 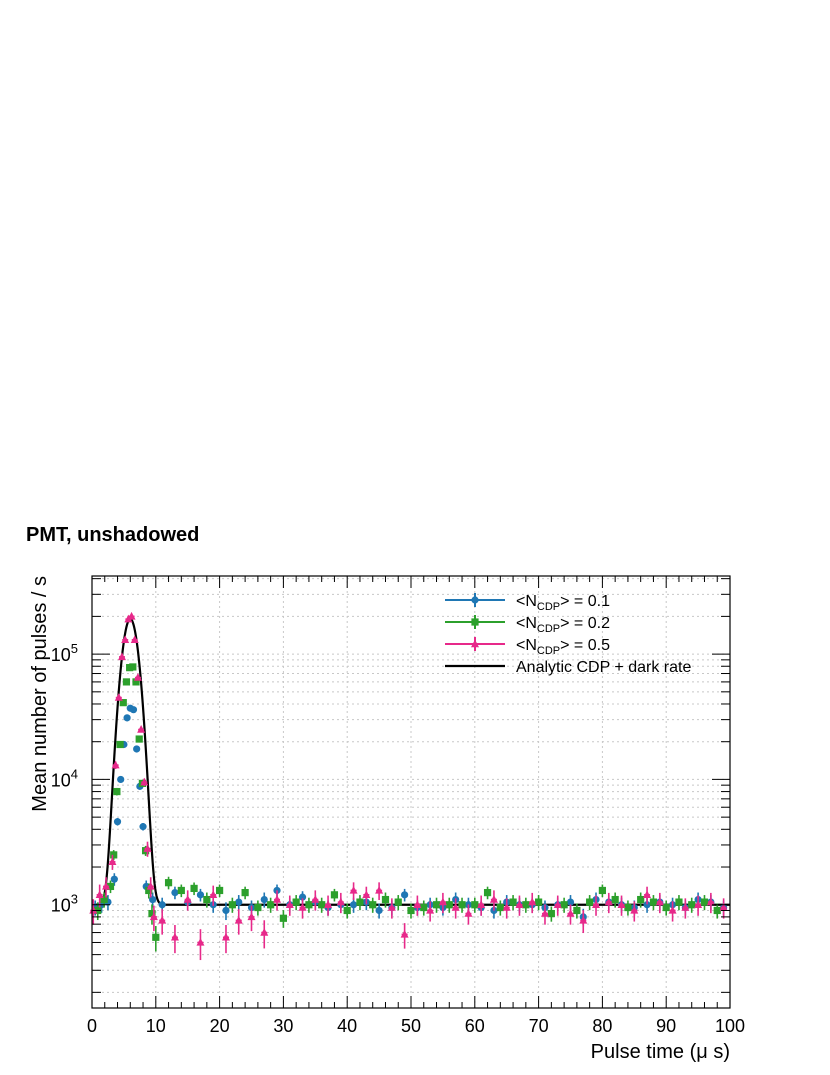 What do you see at coordinates (156, 1026) in the screenshot?
I see `x-tick-label: 10` at bounding box center [156, 1026].